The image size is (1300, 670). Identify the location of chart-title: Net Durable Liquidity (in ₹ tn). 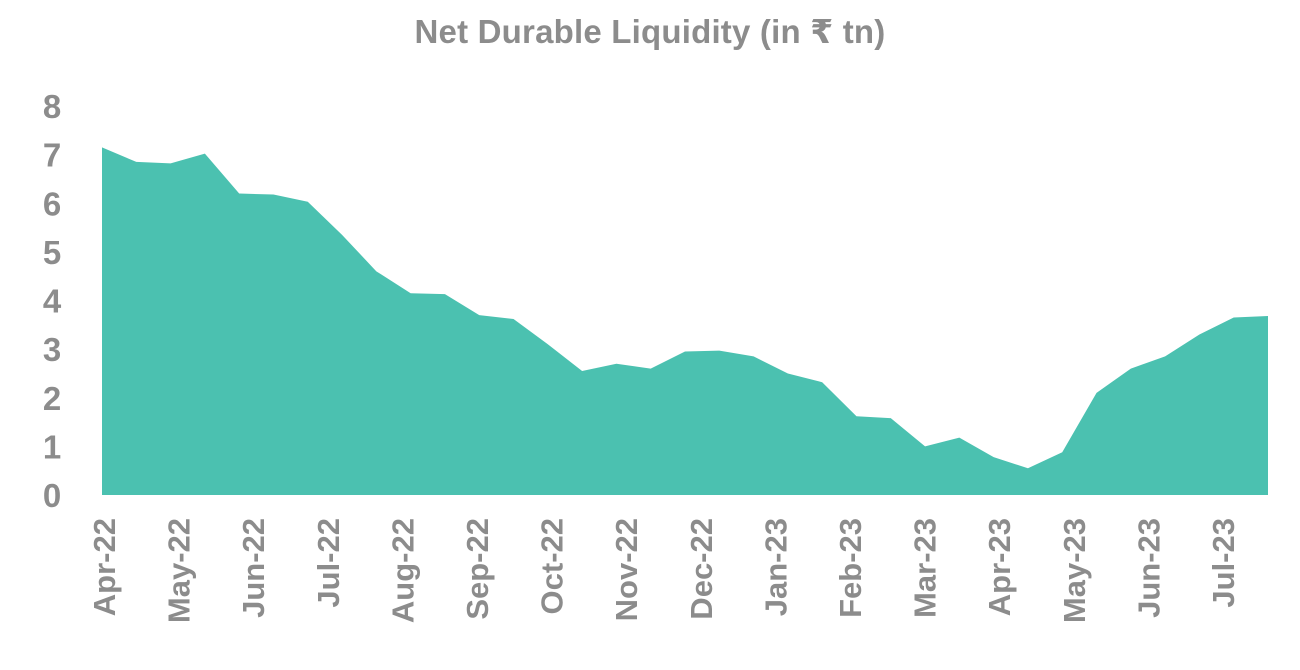
(650, 31).